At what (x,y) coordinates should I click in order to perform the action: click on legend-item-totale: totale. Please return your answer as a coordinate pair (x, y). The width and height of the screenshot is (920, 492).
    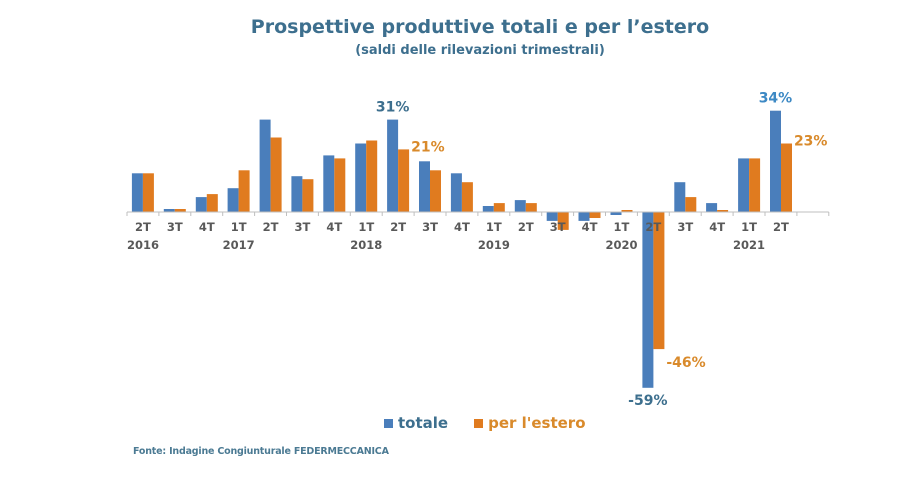
    Looking at the image, I should click on (416, 423).